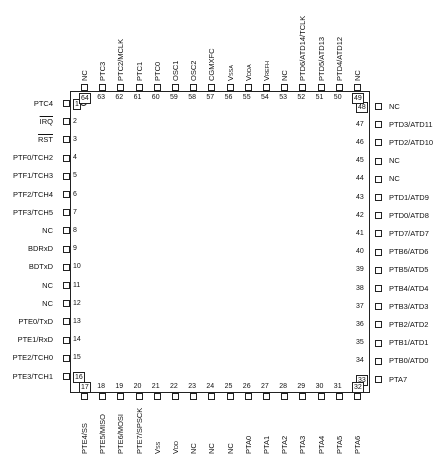 This screenshot has height=460, width=444. What do you see at coordinates (409, 215) in the screenshot?
I see `pin-label-42: PTD0/ATD8` at bounding box center [409, 215].